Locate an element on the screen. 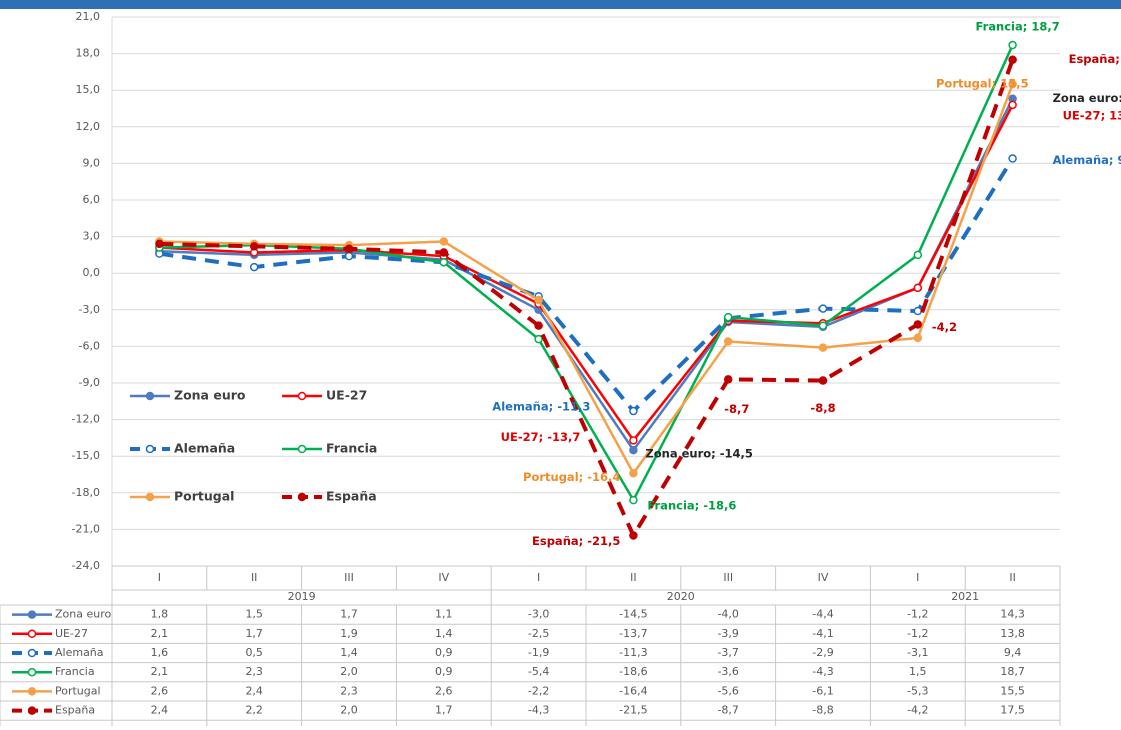  y-tick-label: -21,0 is located at coordinates (86, 528).